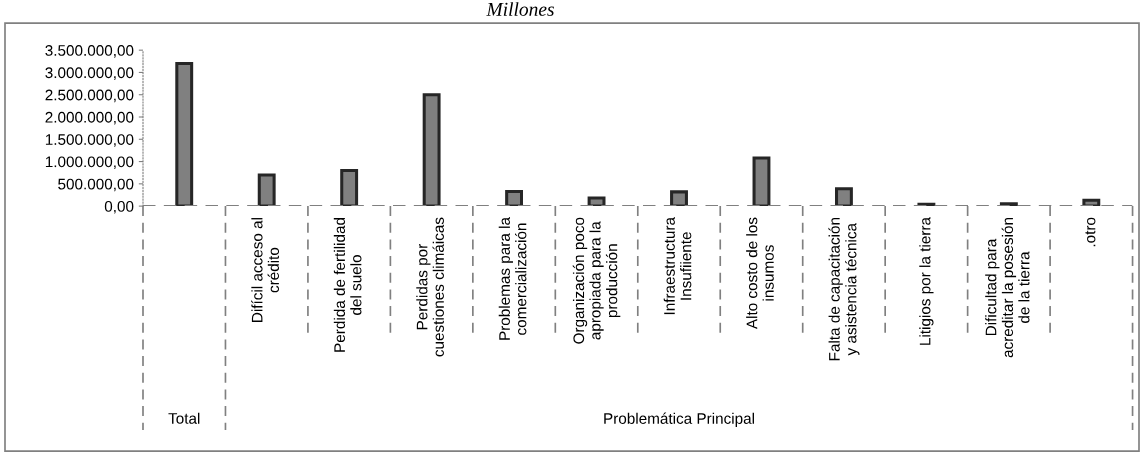 This screenshot has height=452, width=1144. Describe the element at coordinates (89, 140) in the screenshot. I see `y-tick-label: 1.500.000,00` at that location.